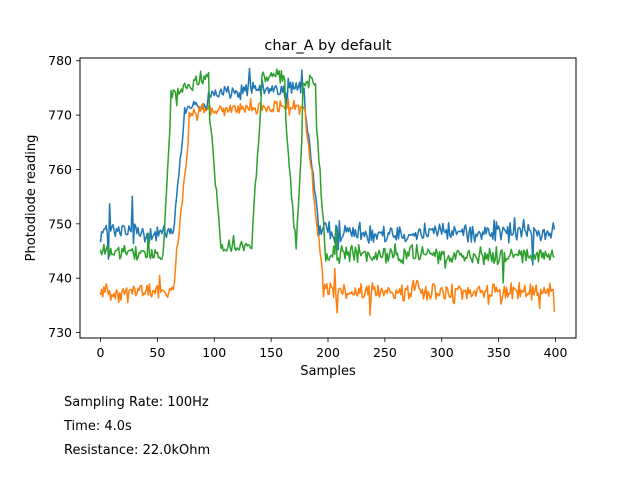 The width and height of the screenshot is (640, 480). What do you see at coordinates (271, 352) in the screenshot?
I see `x-tick-label: 150` at bounding box center [271, 352].